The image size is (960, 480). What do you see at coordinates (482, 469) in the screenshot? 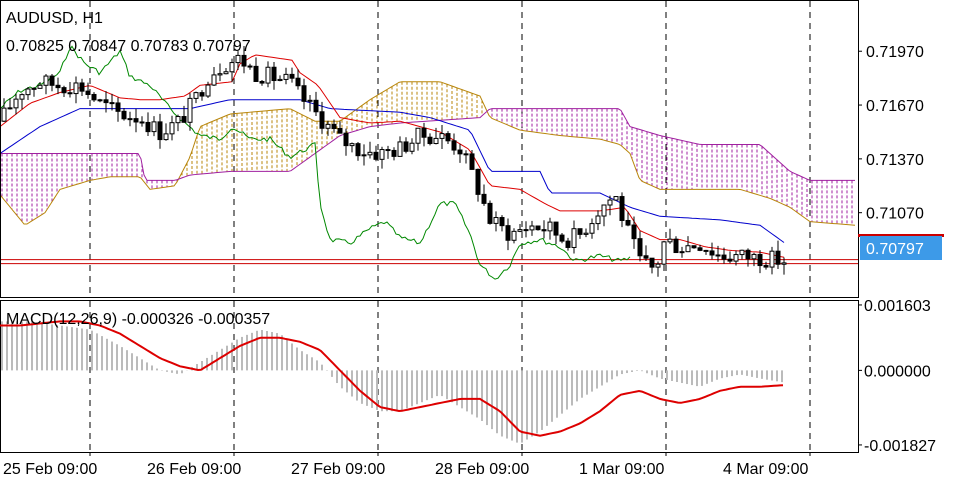
I see `time-tick-label: 28 Feb 09:00` at bounding box center [482, 469].